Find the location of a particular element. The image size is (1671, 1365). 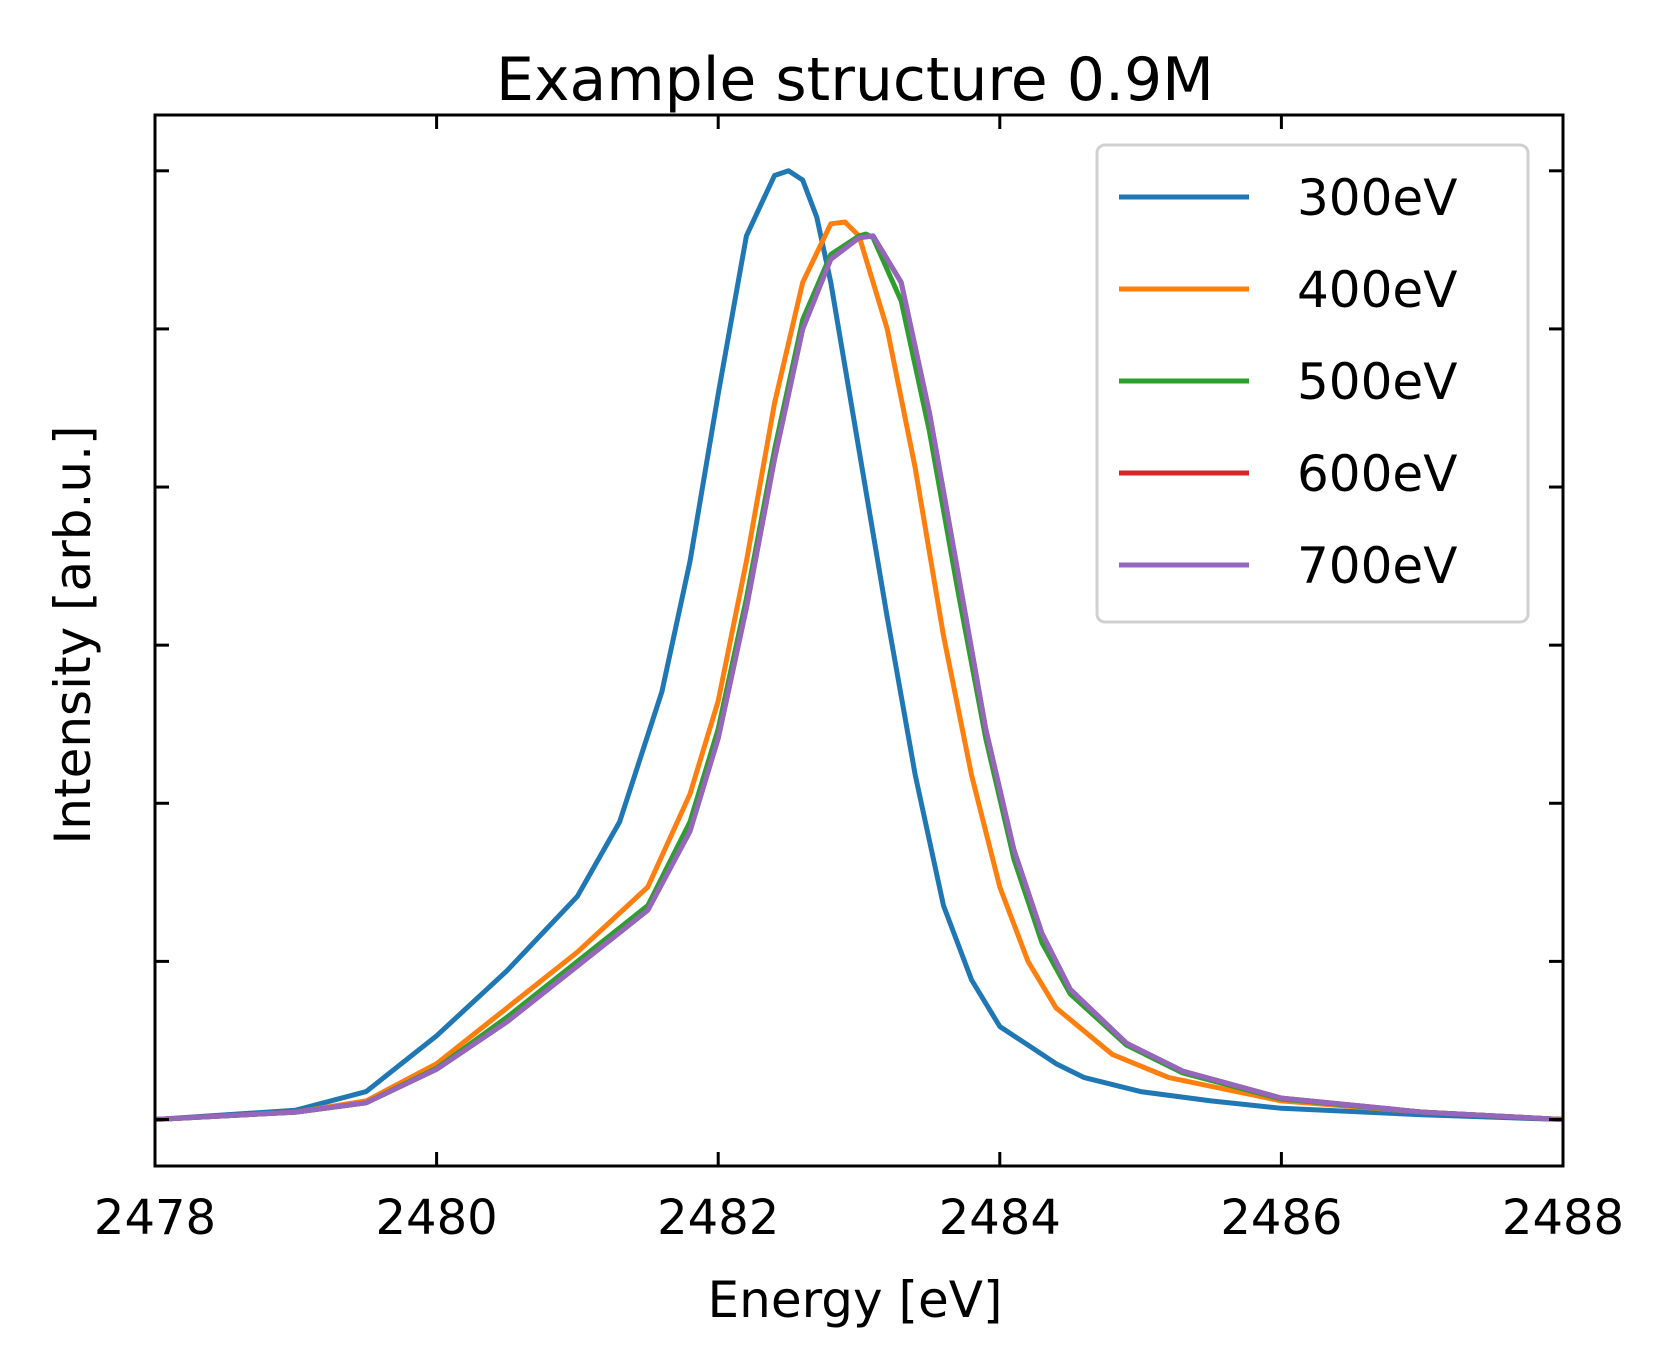

legend-label-600eV: 600eV is located at coordinates (1377, 474).